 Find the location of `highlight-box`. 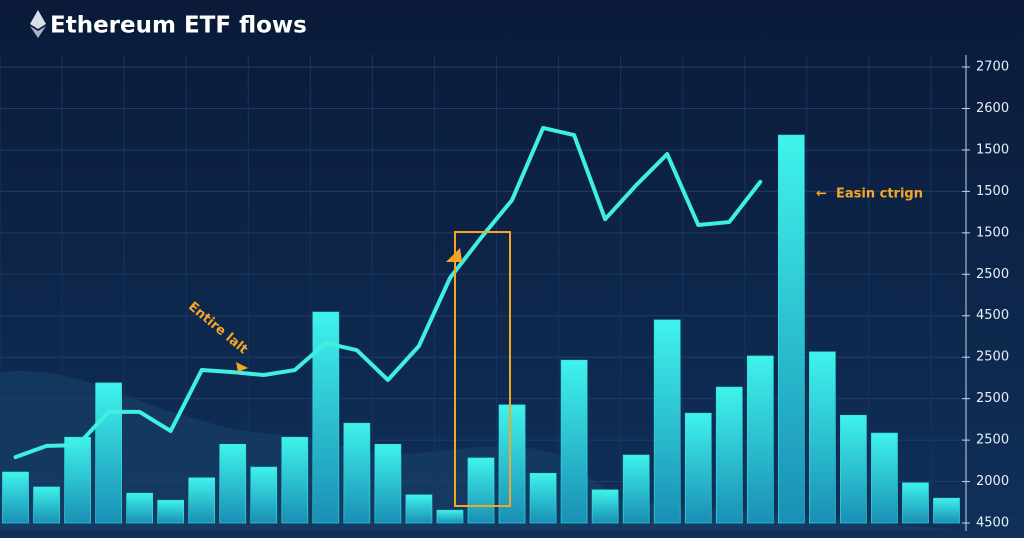

highlight-box is located at coordinates (482, 369).